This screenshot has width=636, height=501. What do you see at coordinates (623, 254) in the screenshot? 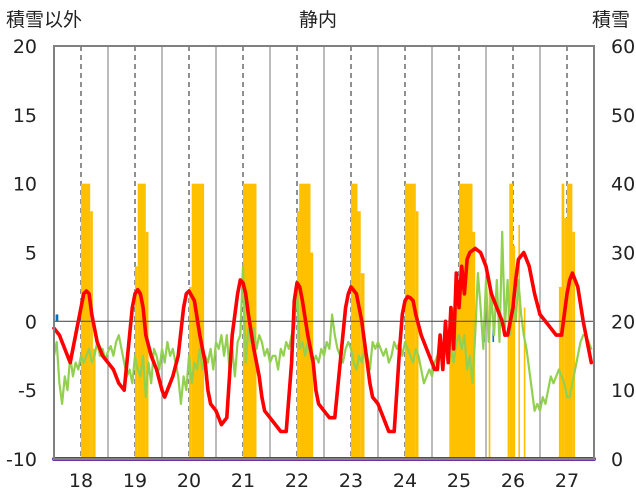
I see `right-tick-label: 30` at bounding box center [623, 254].